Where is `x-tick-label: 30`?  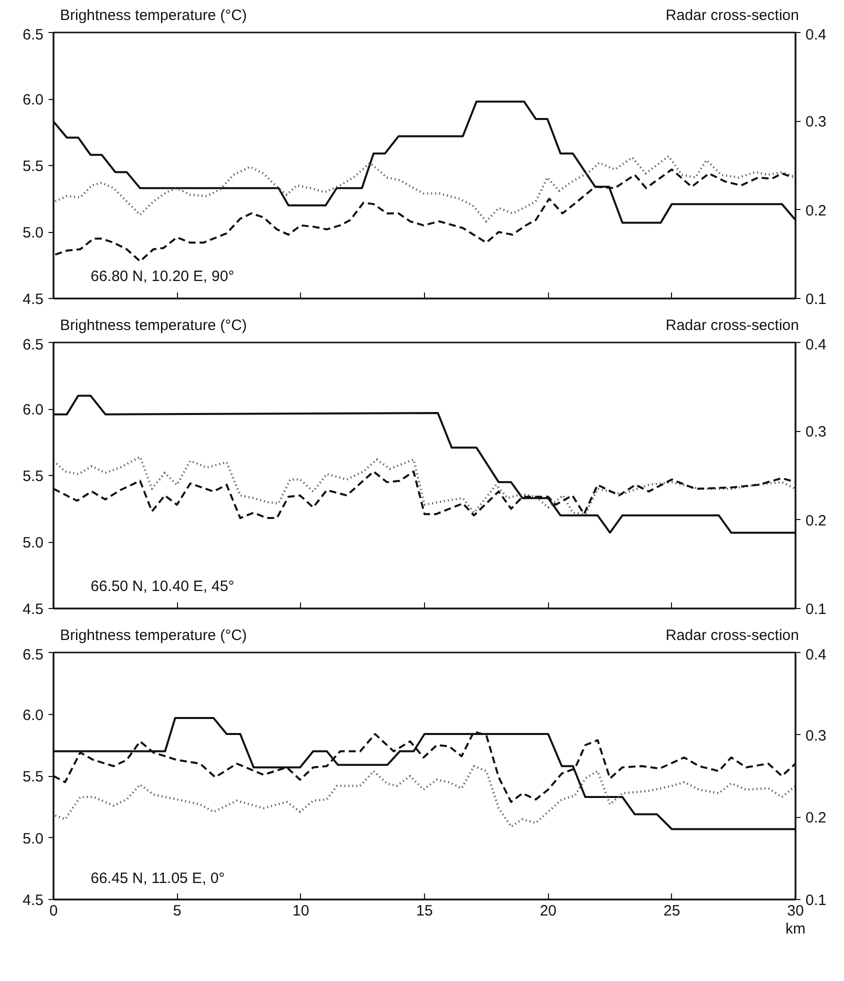
x-tick-label: 30 is located at coordinates (795, 911).